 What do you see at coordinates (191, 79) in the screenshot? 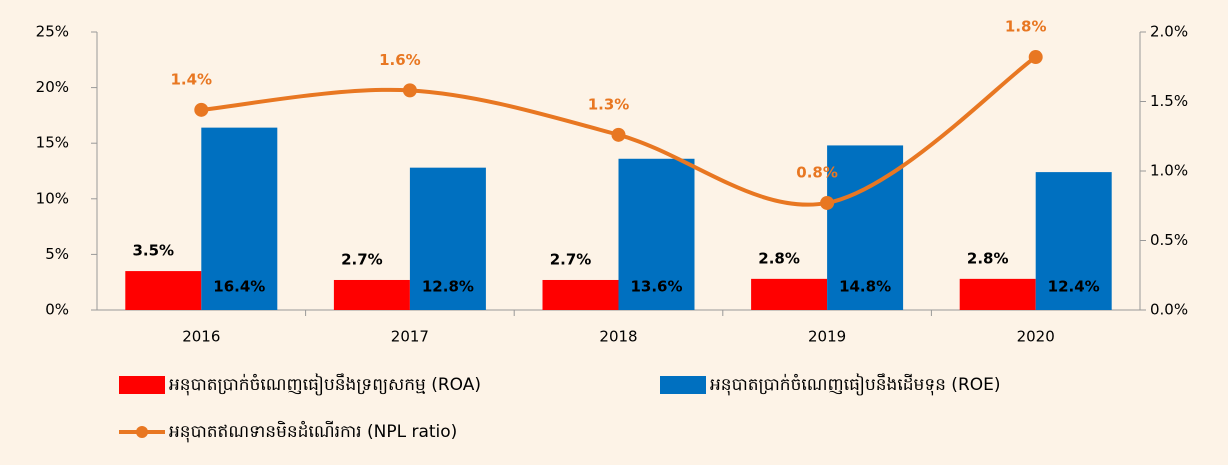
I see `data-label: 1.4%` at bounding box center [191, 79].